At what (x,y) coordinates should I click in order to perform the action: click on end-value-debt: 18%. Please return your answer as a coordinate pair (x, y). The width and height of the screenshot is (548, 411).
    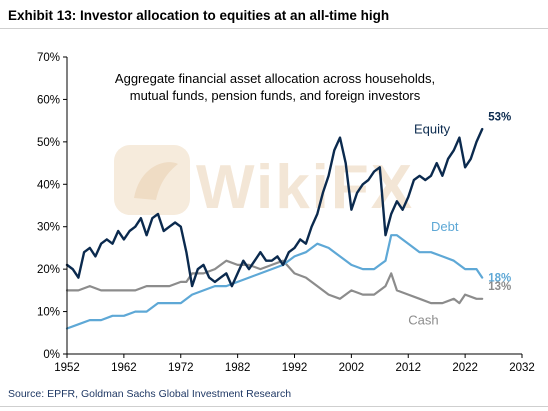
    Looking at the image, I should click on (499, 279).